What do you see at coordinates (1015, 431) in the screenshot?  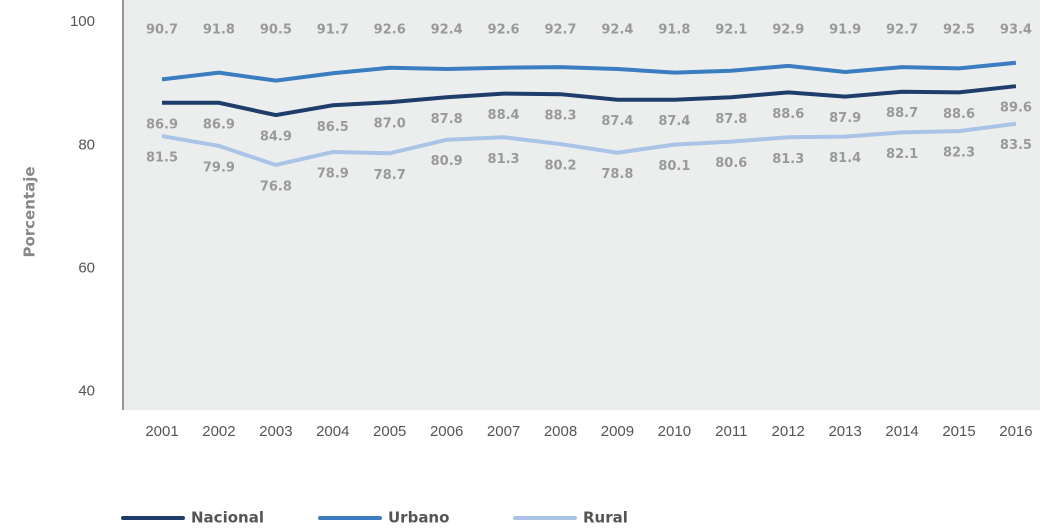 I see `x-tick-label: 2016` at bounding box center [1015, 431].